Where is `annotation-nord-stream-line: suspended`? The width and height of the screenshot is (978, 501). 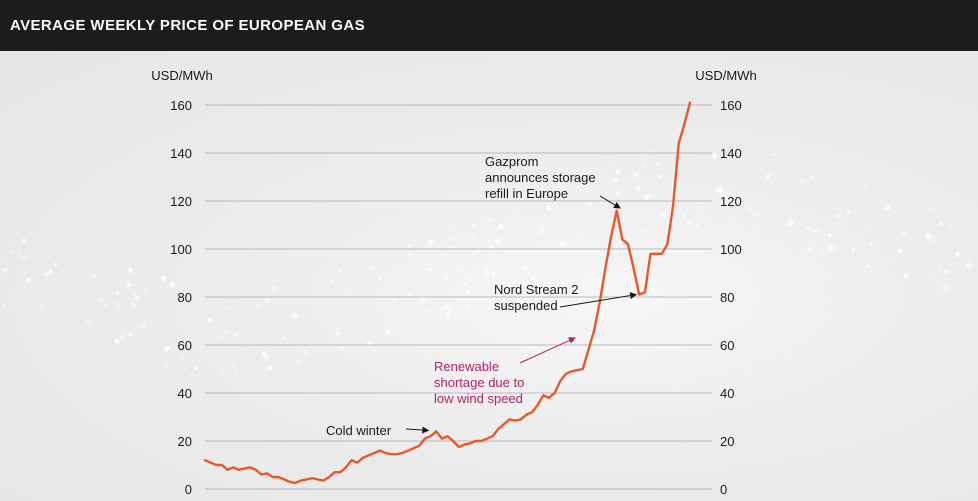 annotation-nord-stream-line: suspended is located at coordinates (526, 305).